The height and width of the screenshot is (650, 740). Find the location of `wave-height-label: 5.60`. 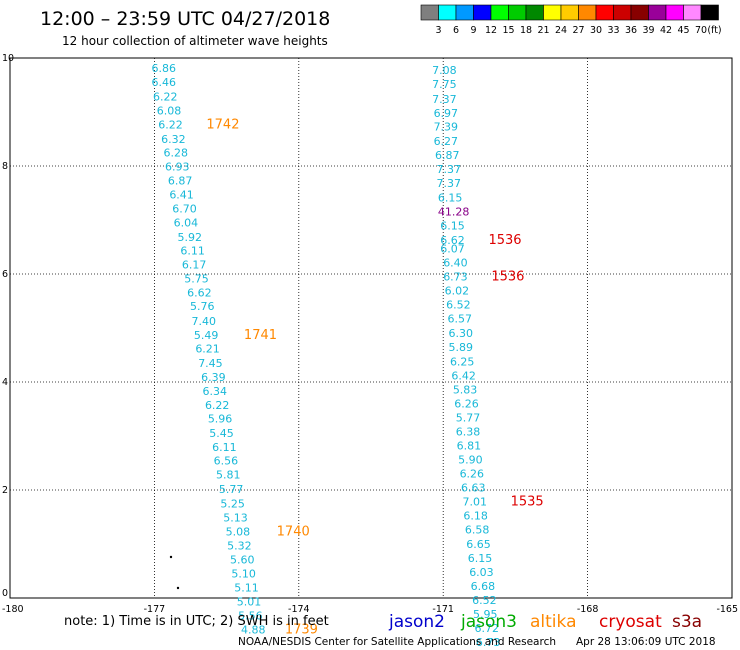

wave-height-label: 5.60 is located at coordinates (242, 559).